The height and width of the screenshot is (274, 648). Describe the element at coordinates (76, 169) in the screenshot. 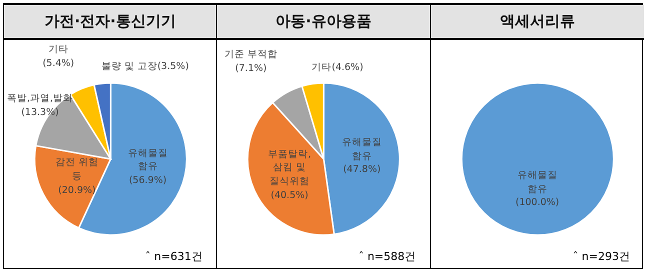

I see `slice-label: 감전 위험 등` at that location.